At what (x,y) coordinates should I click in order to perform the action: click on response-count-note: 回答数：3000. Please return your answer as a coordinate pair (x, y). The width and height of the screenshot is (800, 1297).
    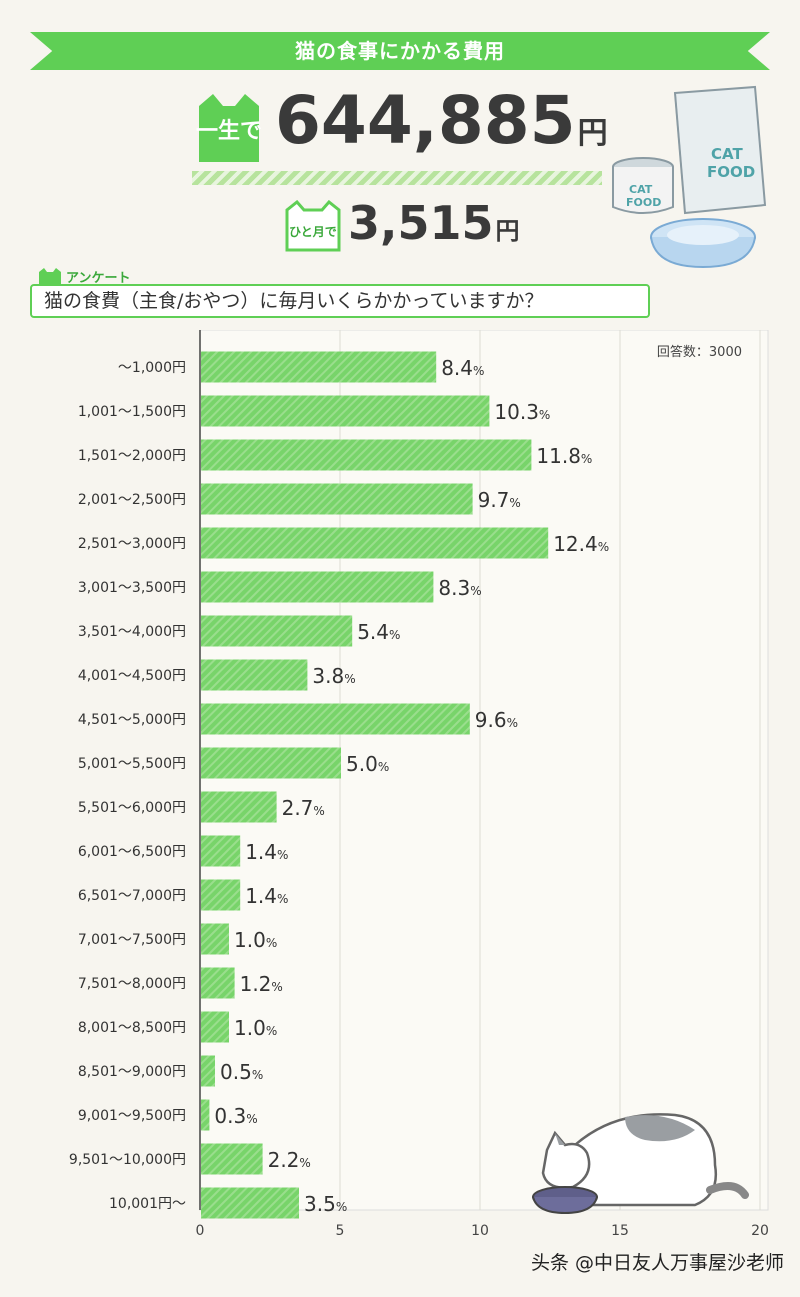
    Looking at the image, I should click on (699, 352).